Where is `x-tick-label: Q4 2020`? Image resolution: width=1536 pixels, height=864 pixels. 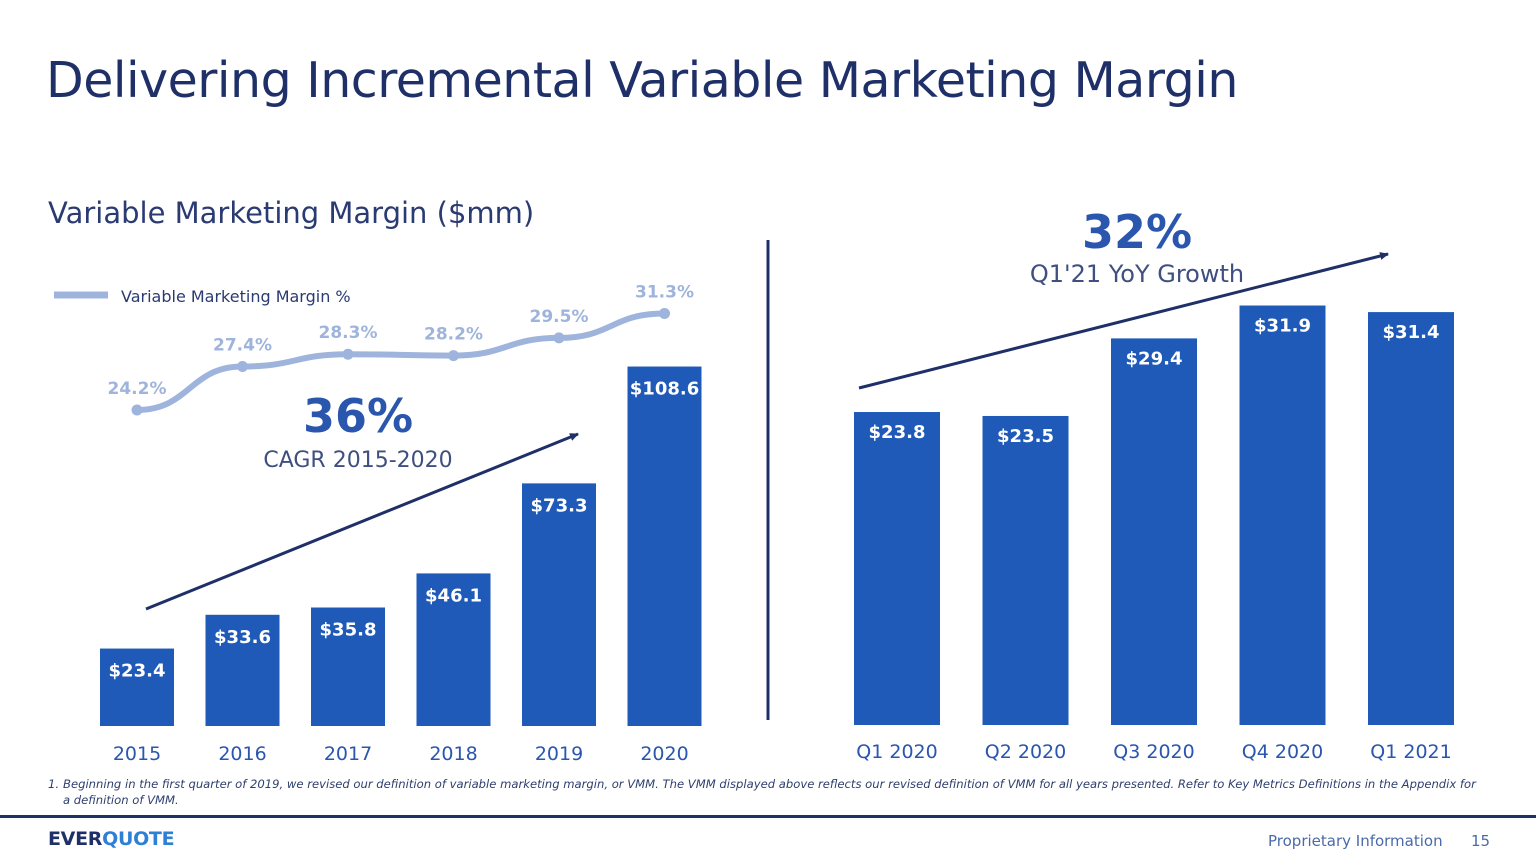
x-tick-label: Q4 2020 is located at coordinates (1282, 752).